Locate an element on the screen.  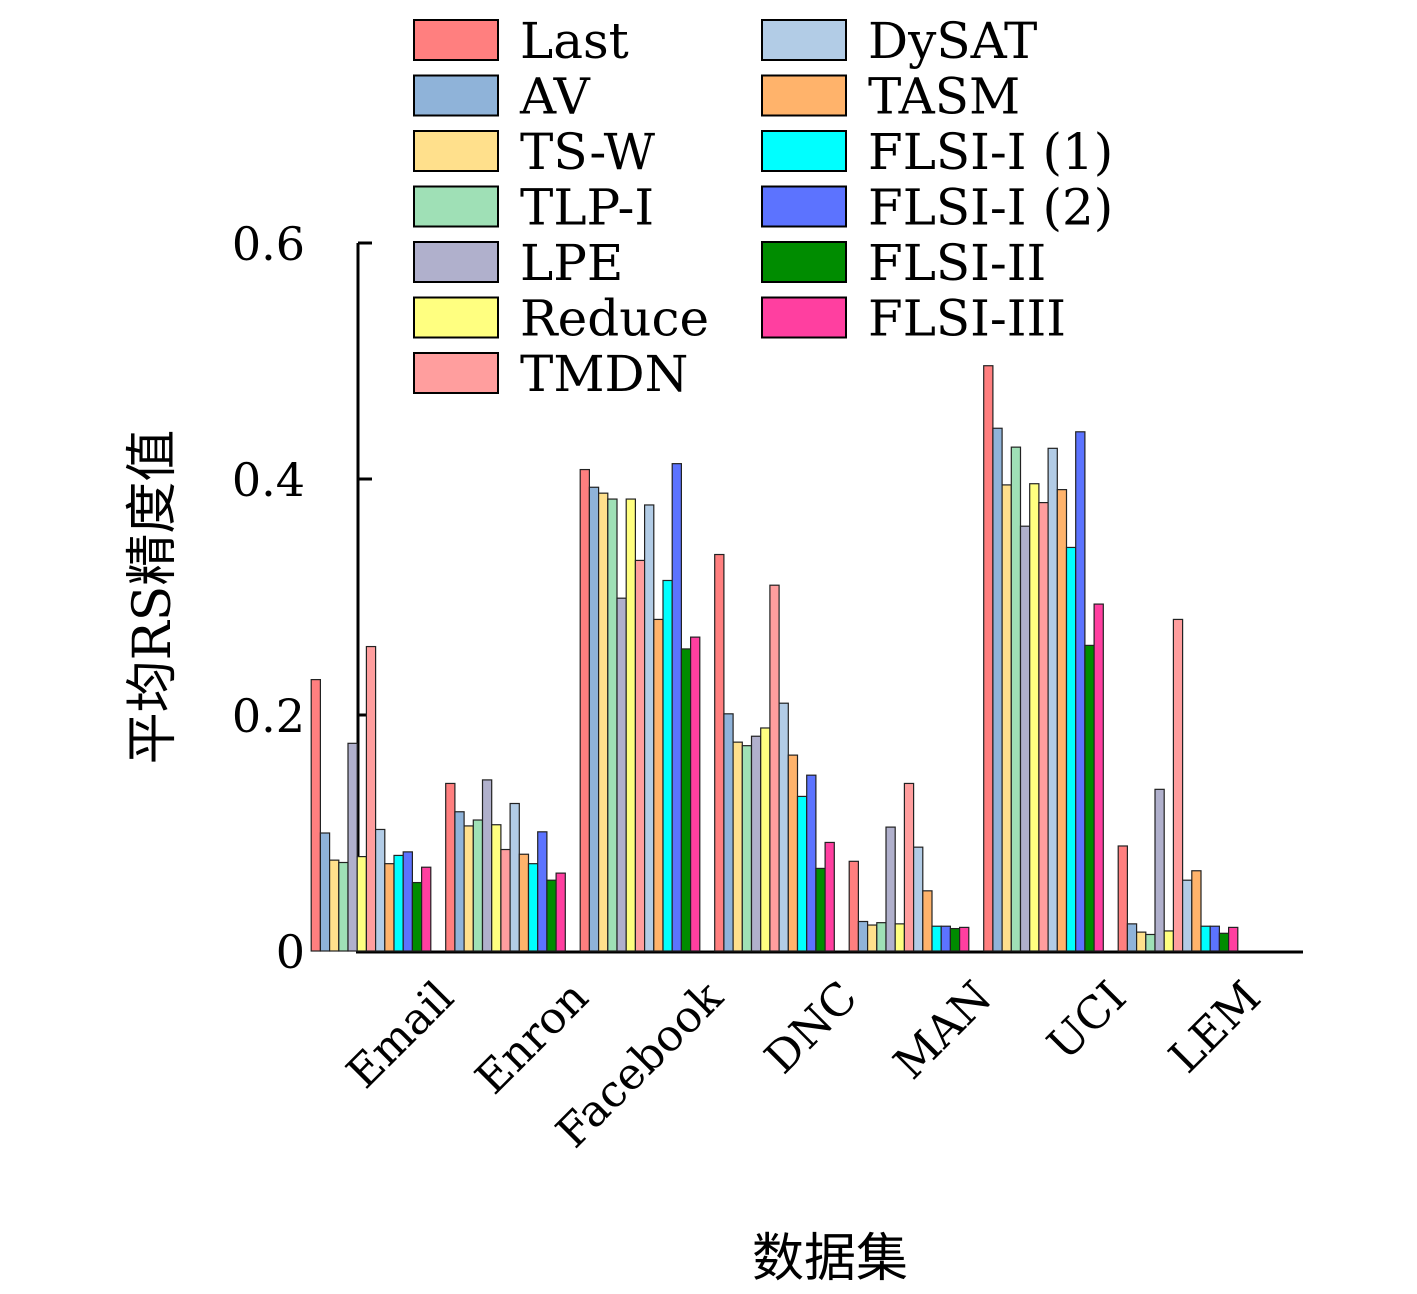
category-label: UCI is located at coordinates (1087, 1021).